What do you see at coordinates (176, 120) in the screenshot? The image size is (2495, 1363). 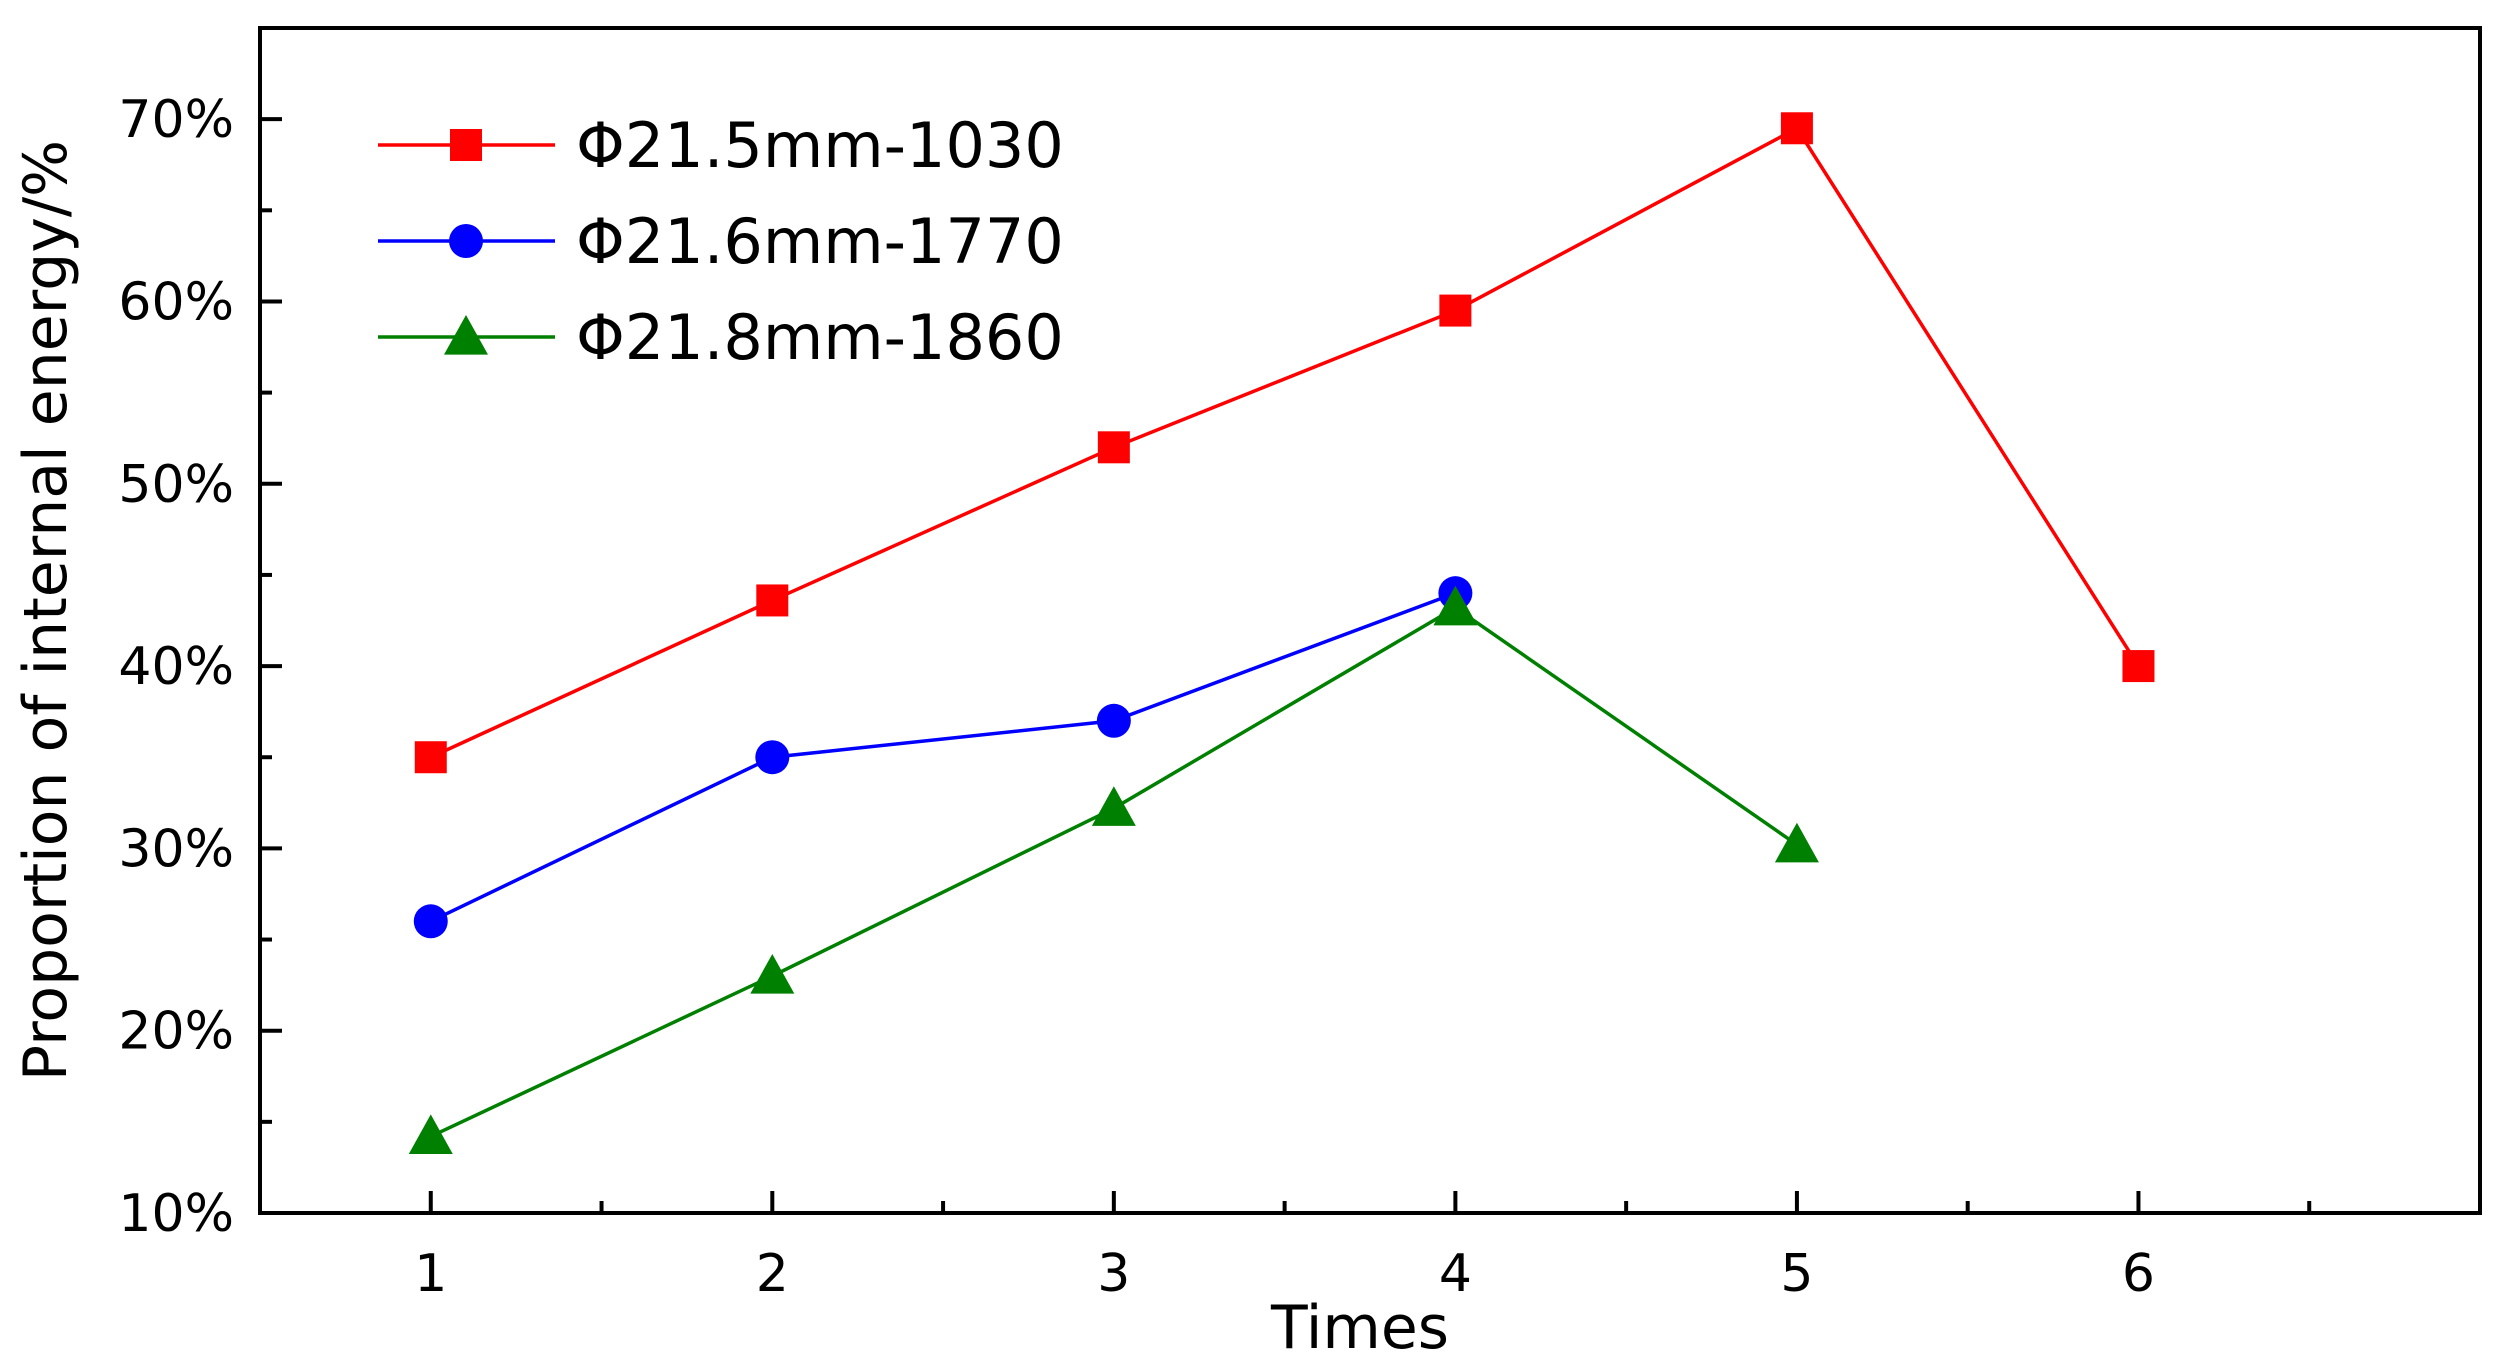 I see `y-tick-label: 70%` at bounding box center [176, 120].